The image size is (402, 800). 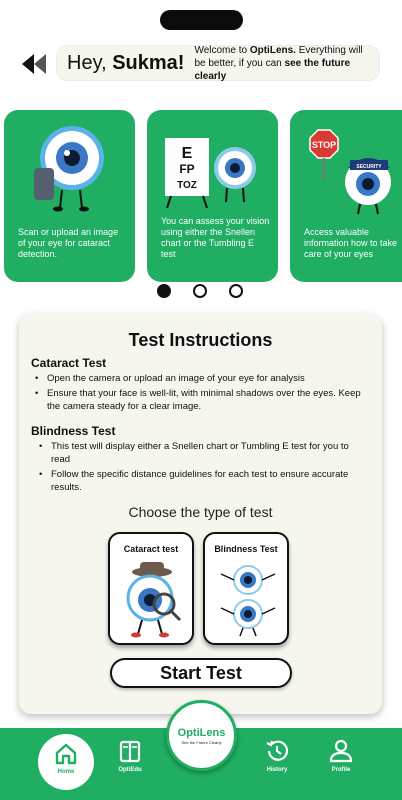 I want to click on detective-eye-icon, so click(x=154, y=600).